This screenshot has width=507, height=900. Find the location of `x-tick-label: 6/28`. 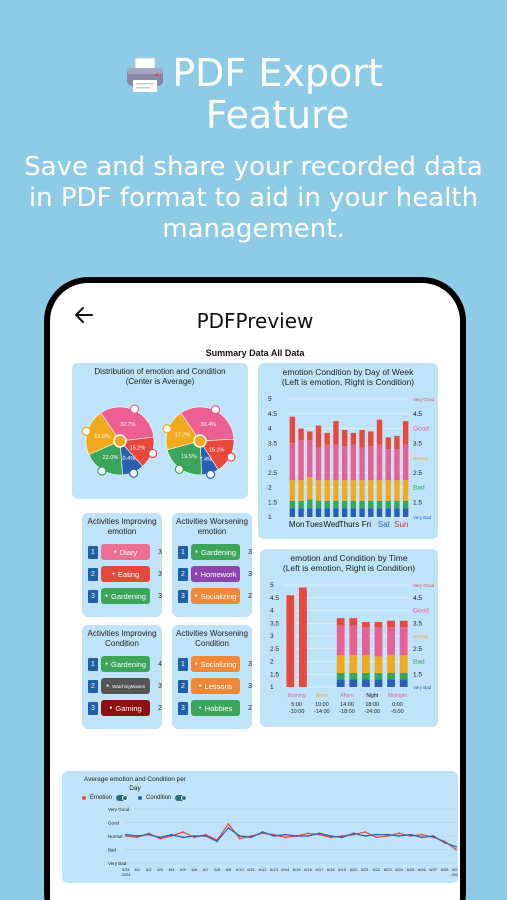

x-tick-label: 6/28 is located at coordinates (445, 869).